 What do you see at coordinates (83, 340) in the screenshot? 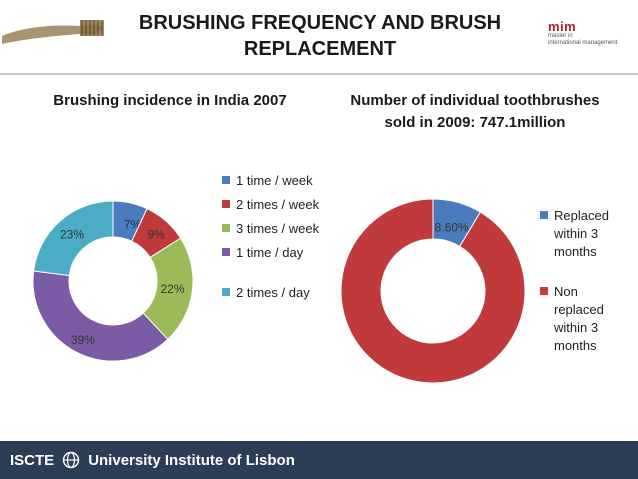
I see `slice-data-label: 39%` at bounding box center [83, 340].